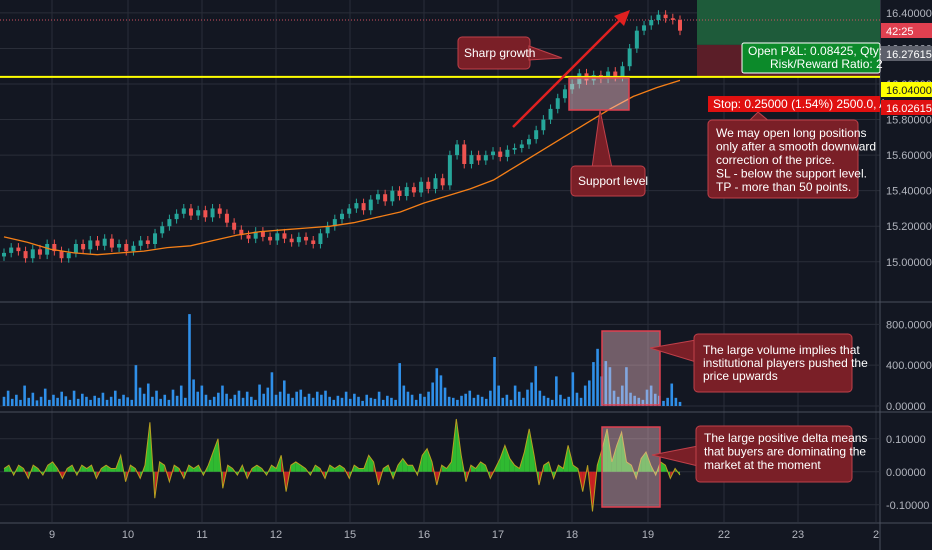 This screenshot has width=932, height=550. I want to click on growth-arrow-head, so click(622, 18).